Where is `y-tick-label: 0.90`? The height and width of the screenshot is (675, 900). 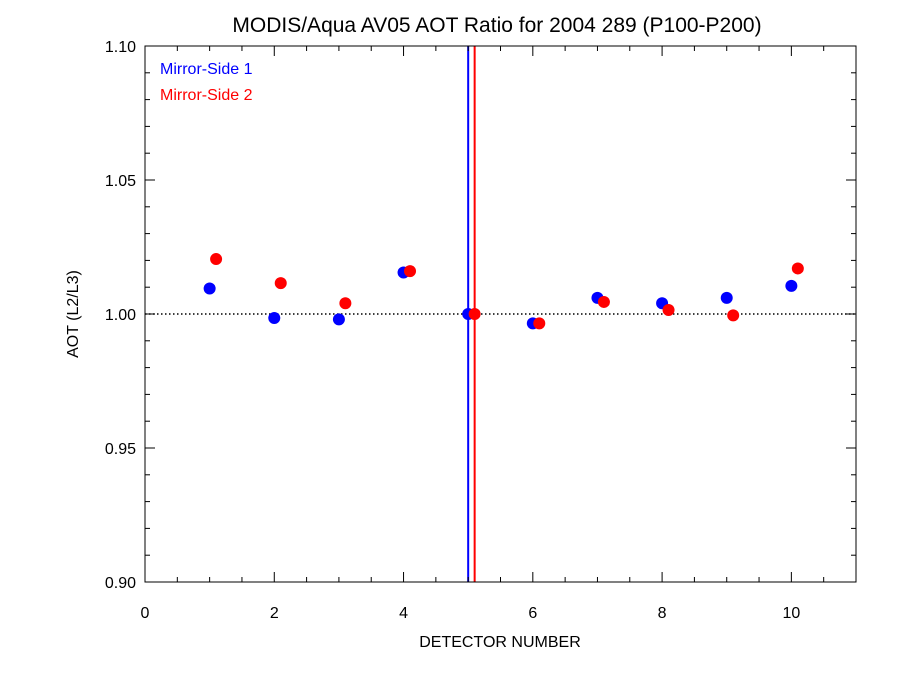
y-tick-label: 0.90 is located at coordinates (120, 583).